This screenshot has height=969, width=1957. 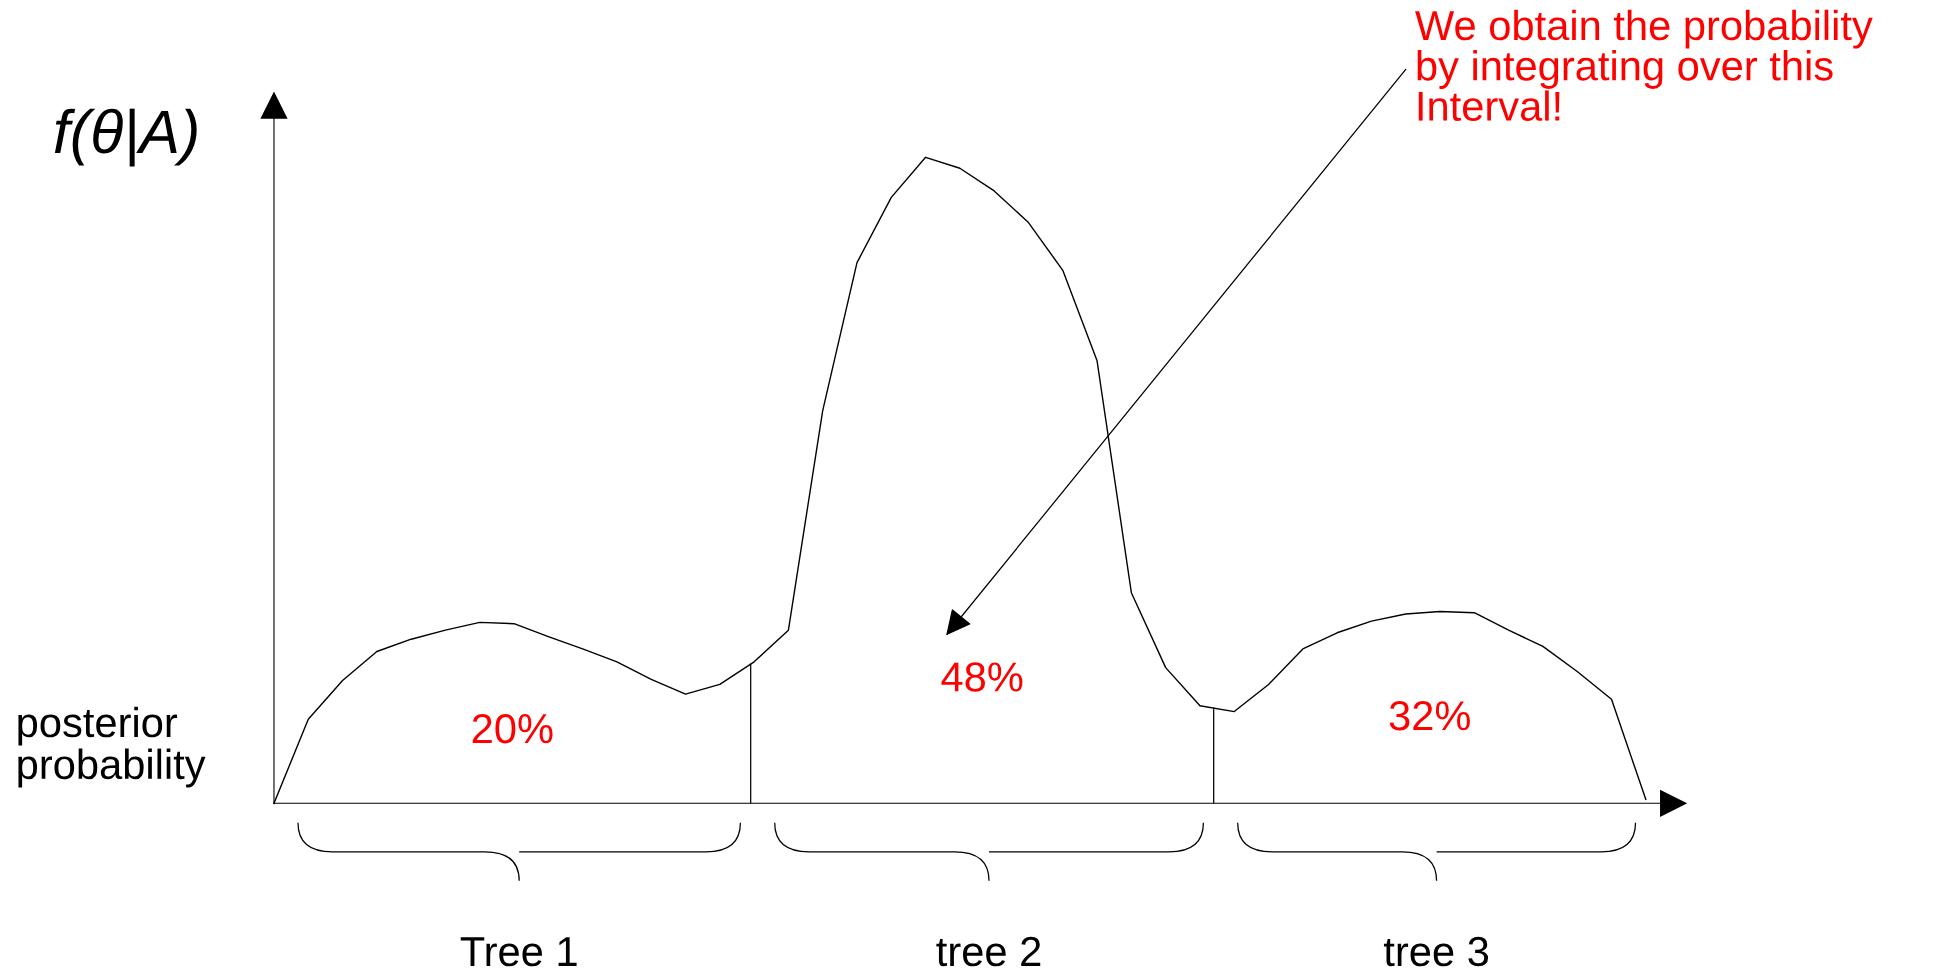 What do you see at coordinates (1429, 716) in the screenshot?
I see `annotation: 32%` at bounding box center [1429, 716].